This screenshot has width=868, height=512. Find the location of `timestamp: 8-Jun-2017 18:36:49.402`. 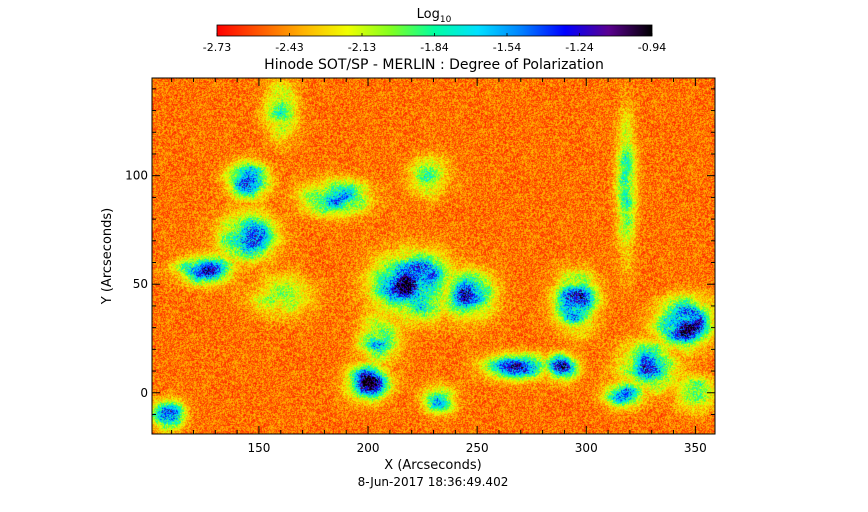

timestamp: 8-Jun-2017 18:36:49.402 is located at coordinates (433, 482).